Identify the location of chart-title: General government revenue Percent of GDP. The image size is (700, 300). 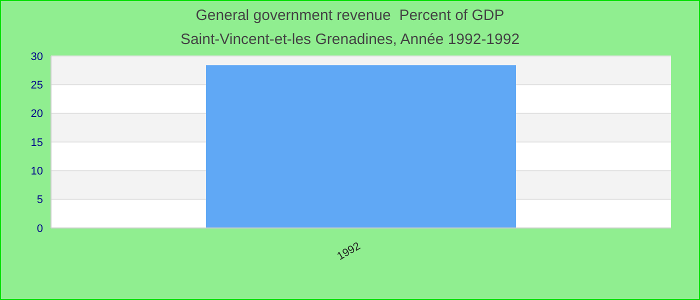
(350, 16).